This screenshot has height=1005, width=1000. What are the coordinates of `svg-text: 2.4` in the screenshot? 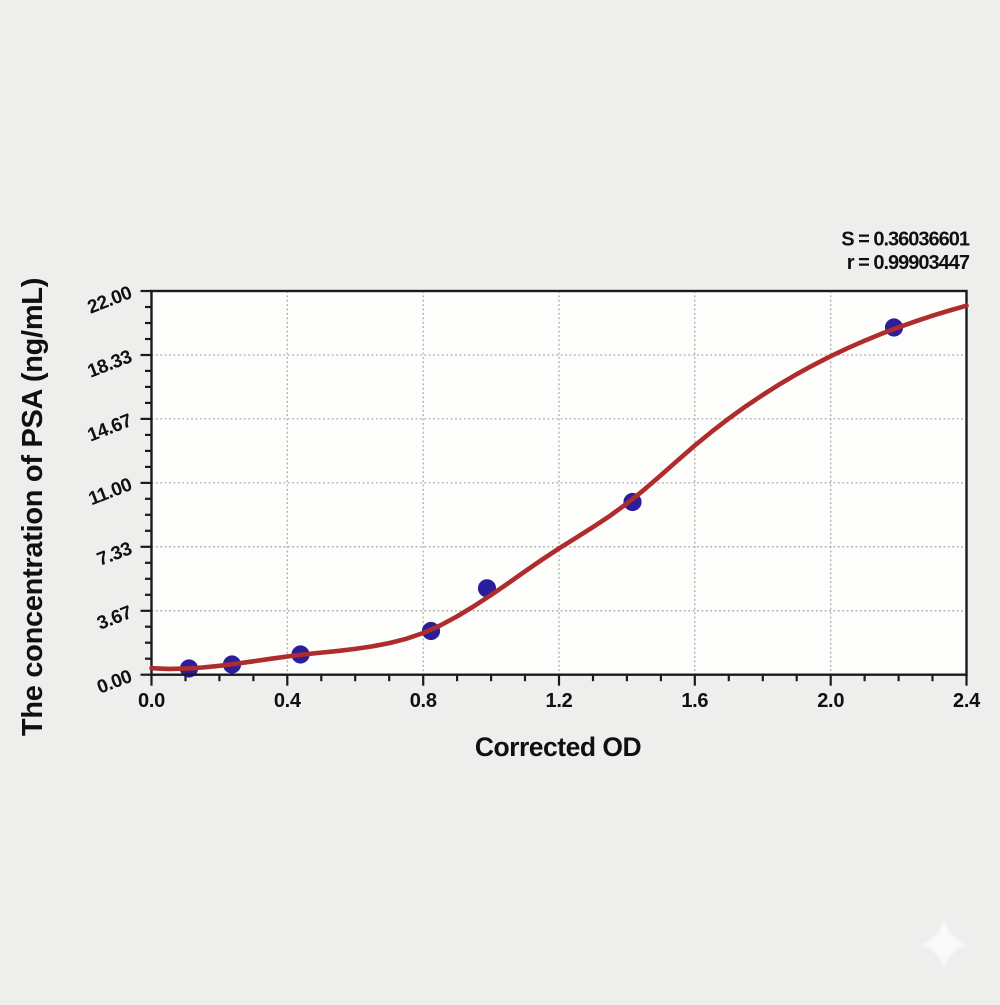 It's located at (967, 701).